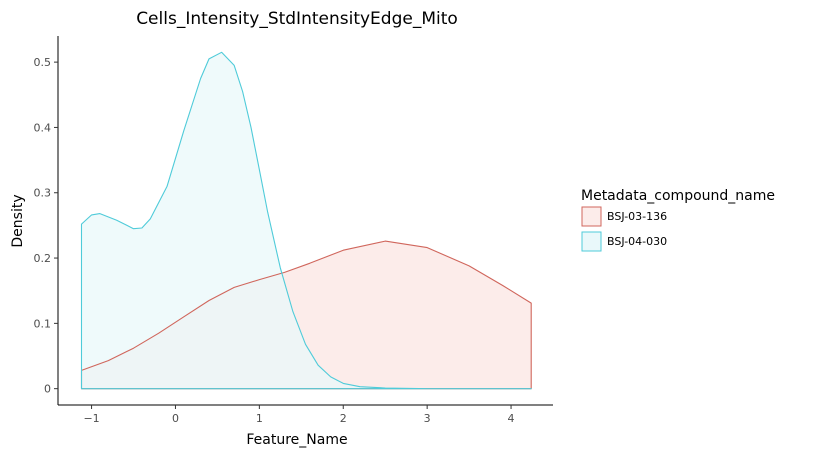  I want to click on y-axis-title: Density, so click(18, 220).